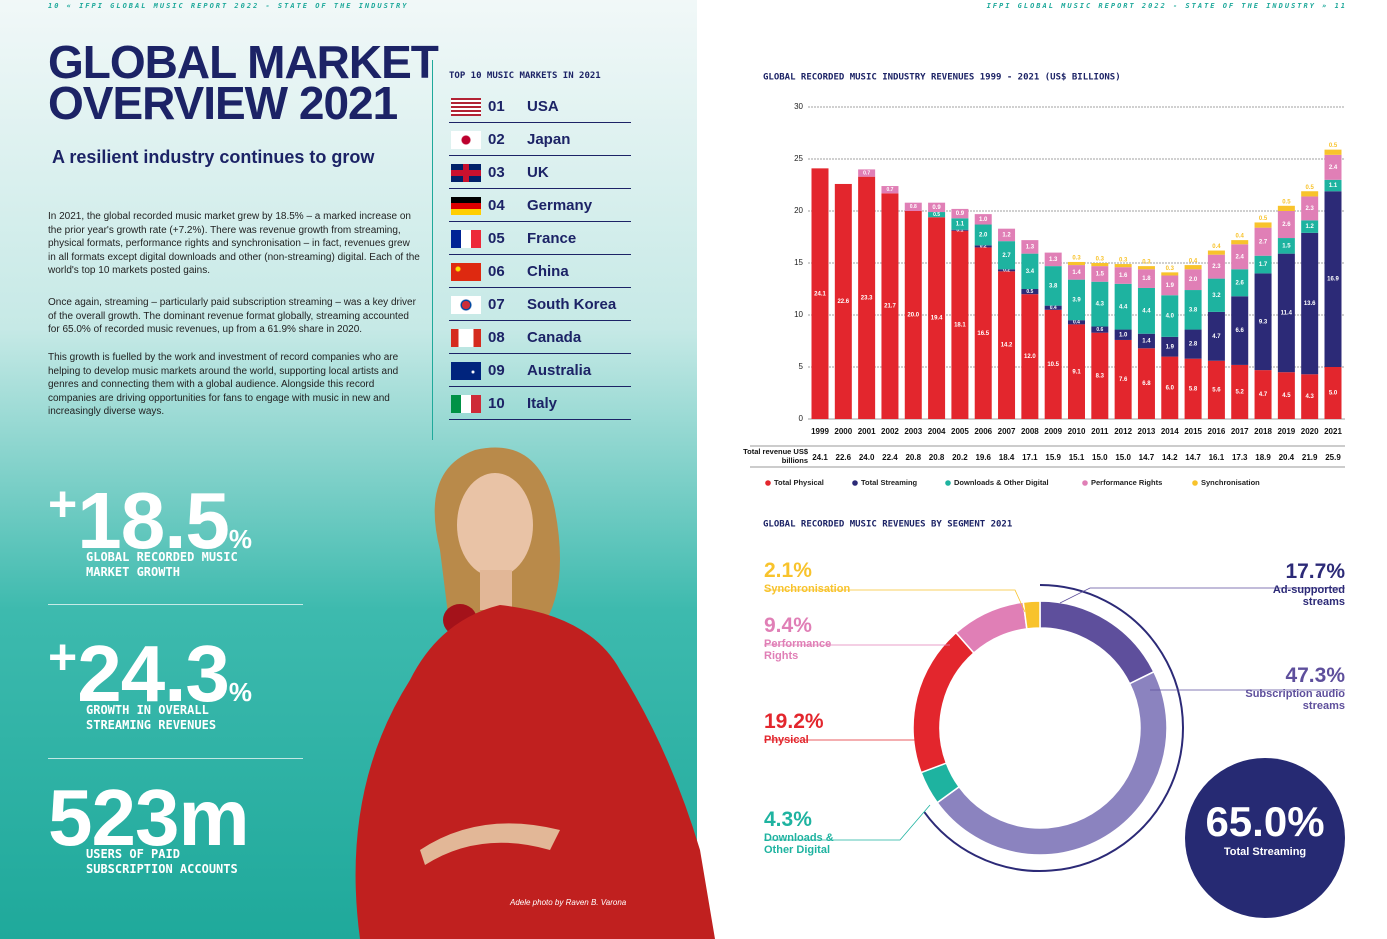  Describe the element at coordinates (1100, 431) in the screenshot. I see `x-tick-label: 2011` at that location.